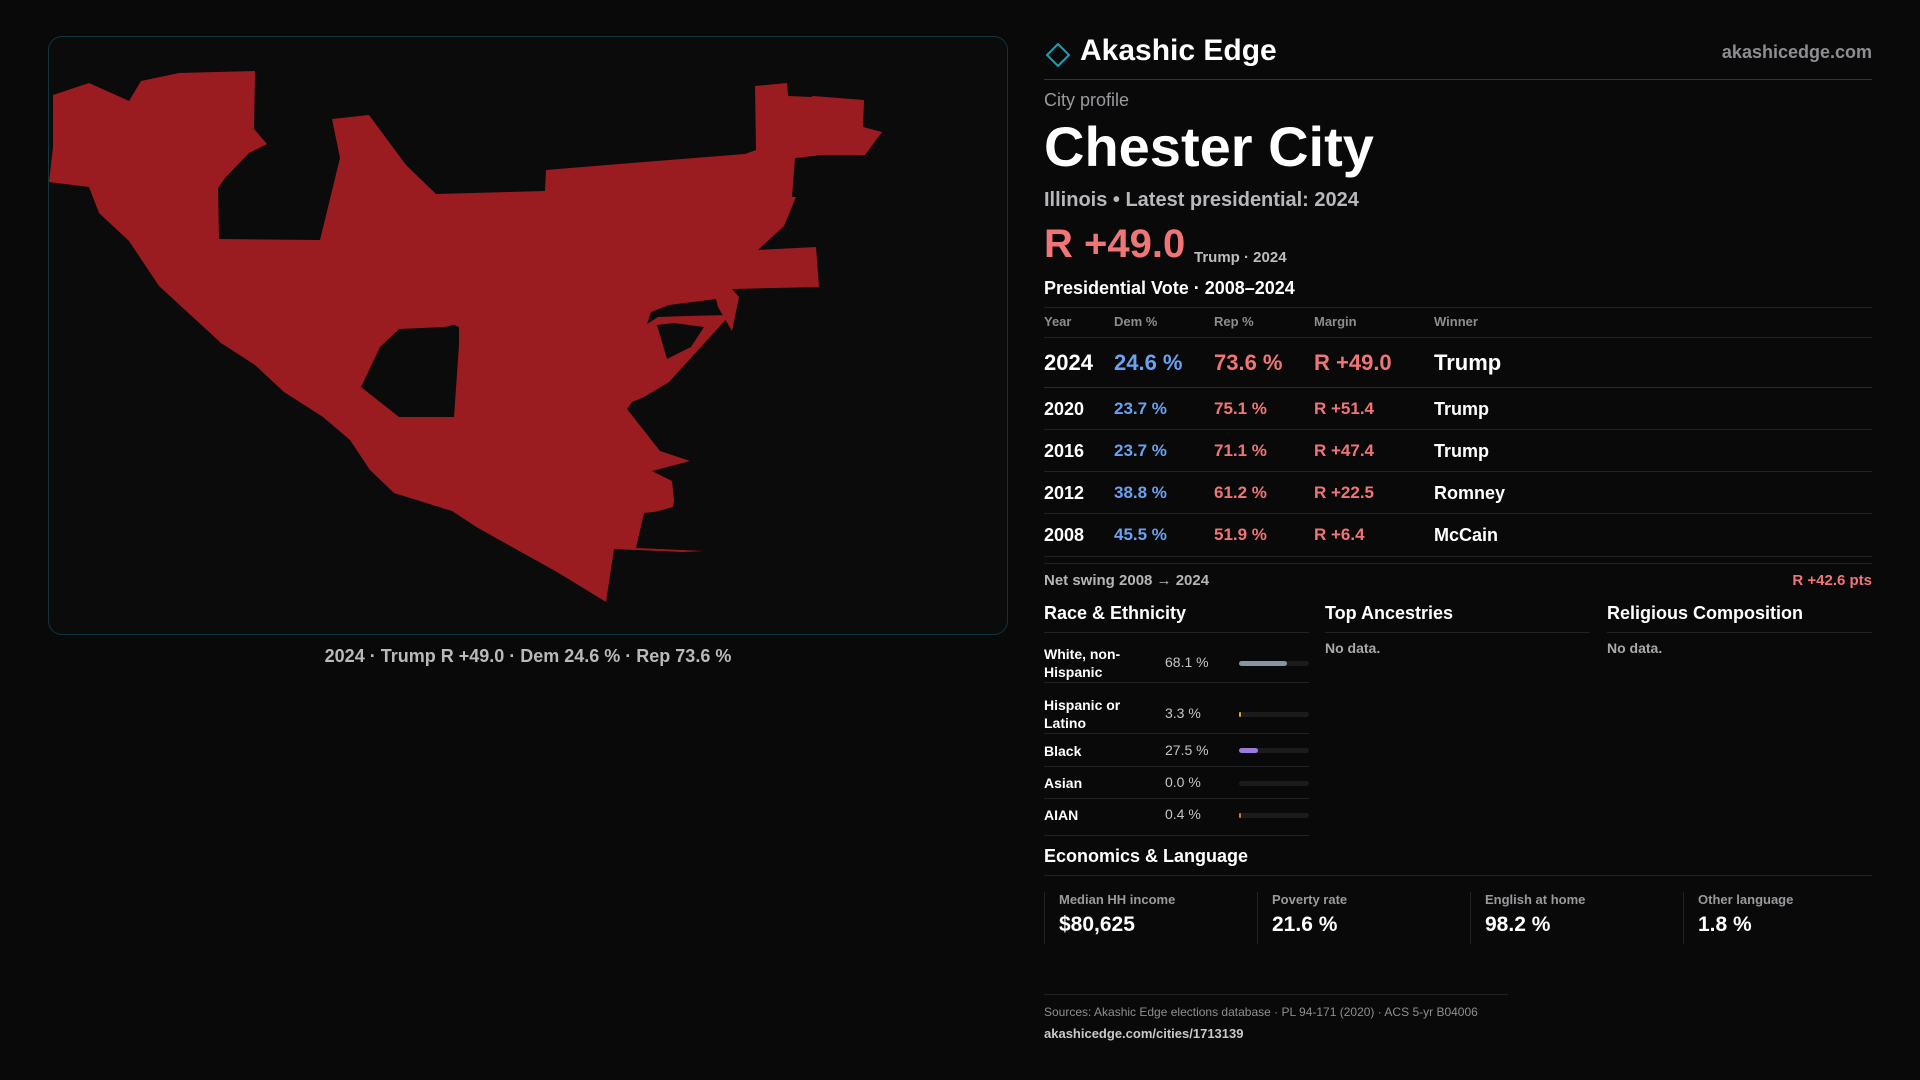 This screenshot has height=1080, width=1920. I want to click on diamond-outline-icon, so click(1058, 55).